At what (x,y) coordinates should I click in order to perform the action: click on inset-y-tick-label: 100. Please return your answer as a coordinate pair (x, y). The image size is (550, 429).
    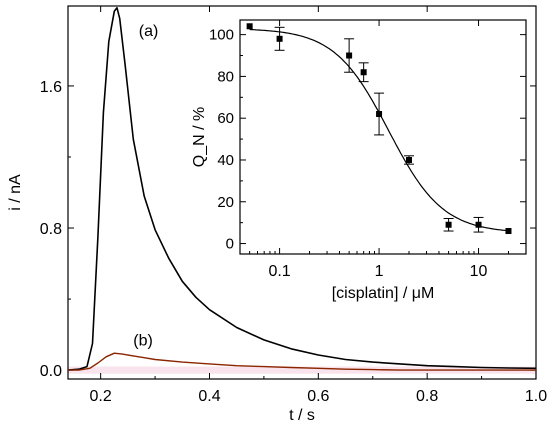
    Looking at the image, I should click on (221, 35).